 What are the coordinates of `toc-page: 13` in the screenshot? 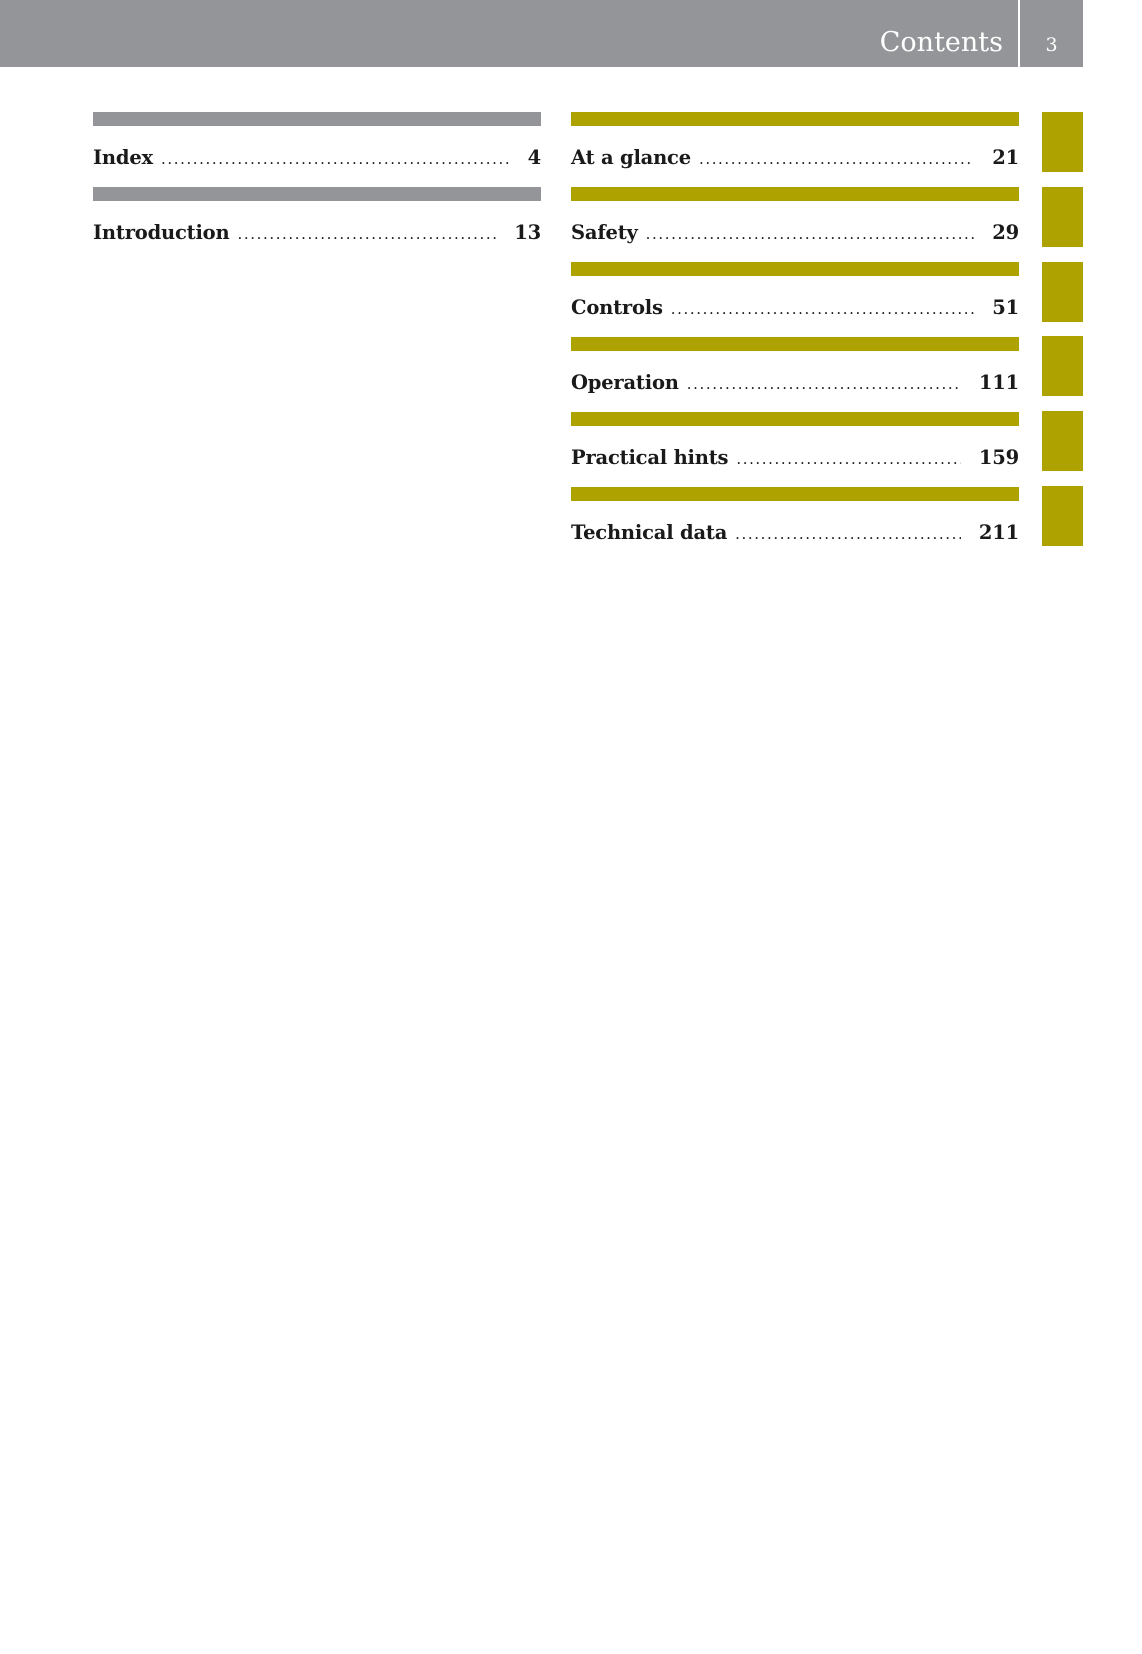 It's located at (527, 232).